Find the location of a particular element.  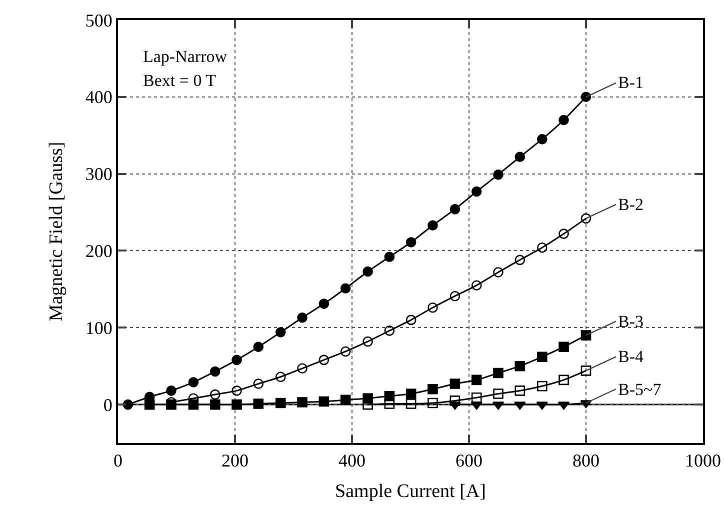

series-label: B-1 is located at coordinates (631, 82).